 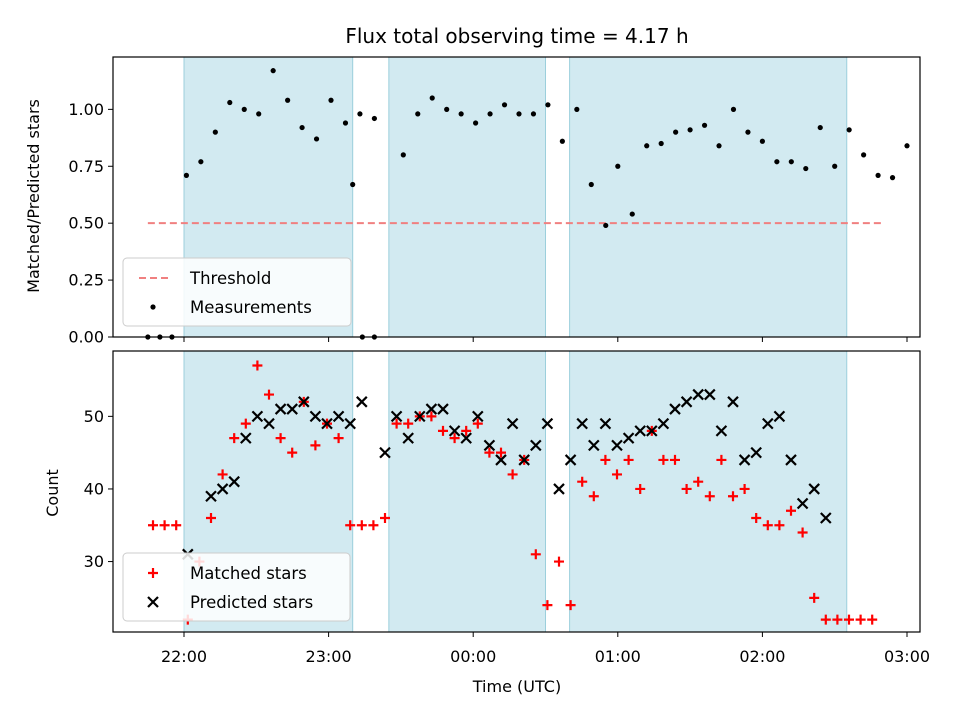 I want to click on x-tick-label: 01:00, so click(x=618, y=656).